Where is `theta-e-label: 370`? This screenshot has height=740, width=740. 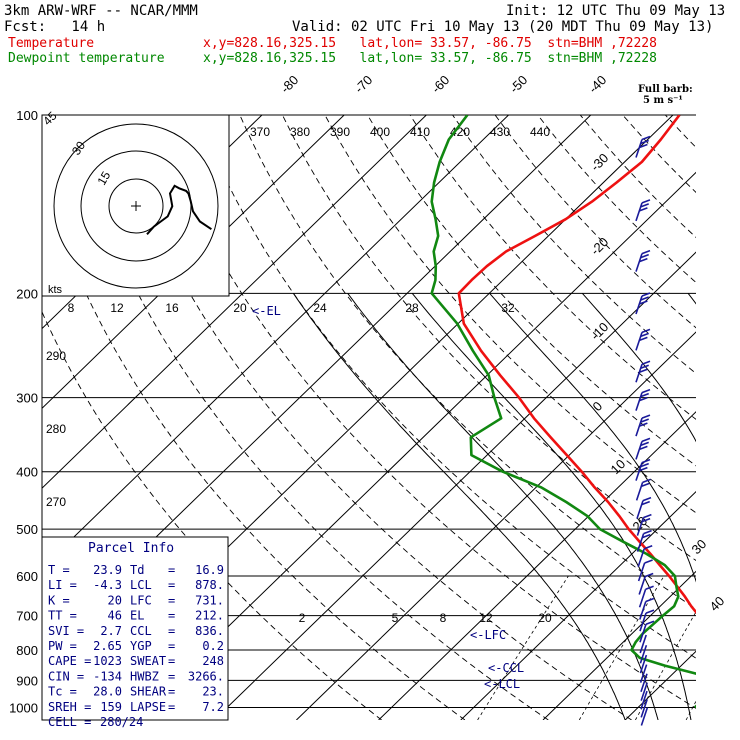 theta-e-label: 370 is located at coordinates (260, 132).